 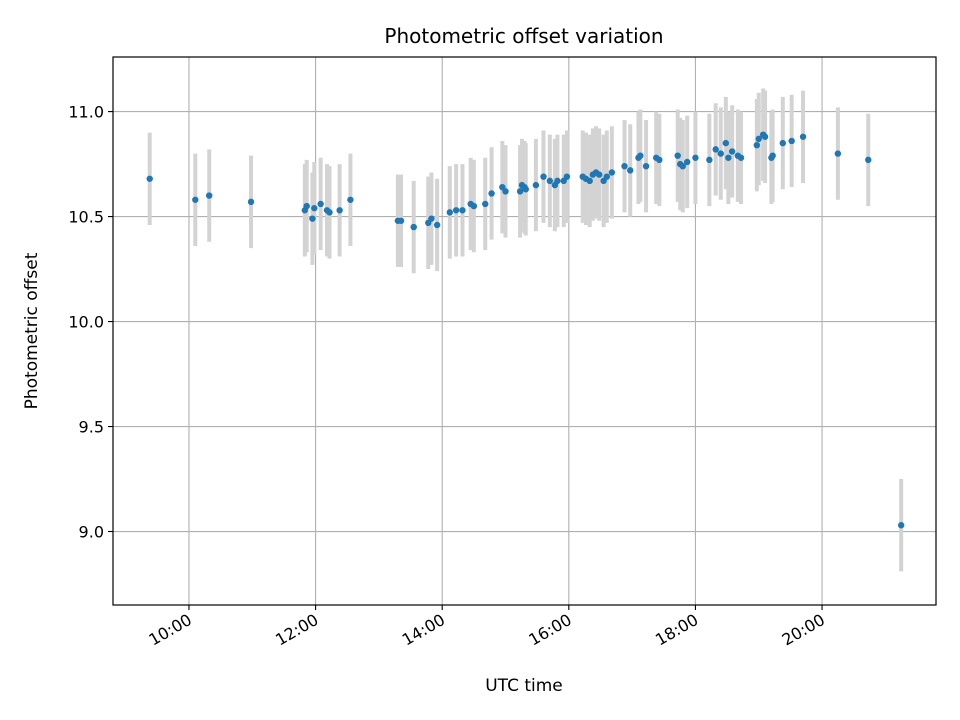 What do you see at coordinates (86, 322) in the screenshot?
I see `y-tick-label: 10.0` at bounding box center [86, 322].